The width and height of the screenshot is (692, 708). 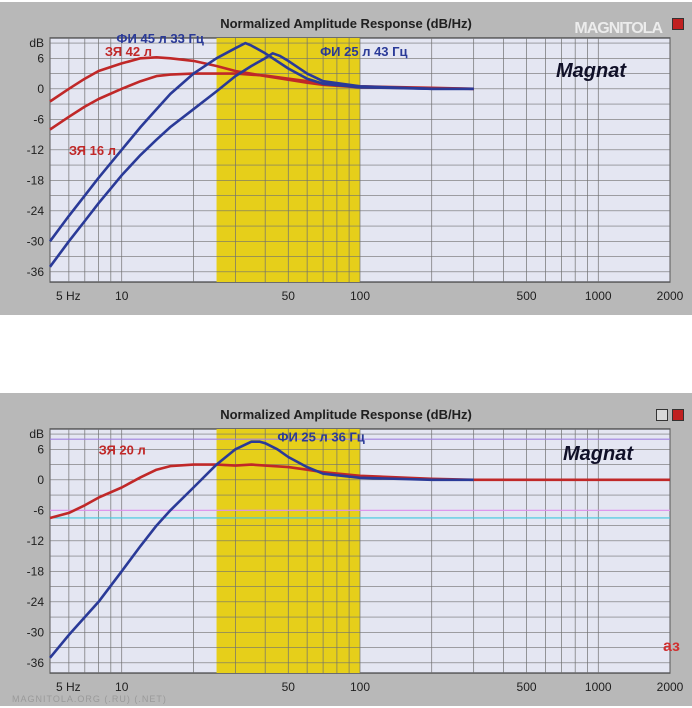 What do you see at coordinates (89, 699) in the screenshot?
I see `footer-url: MAGNITOLA.ORG (.RU) (.NET)` at bounding box center [89, 699].